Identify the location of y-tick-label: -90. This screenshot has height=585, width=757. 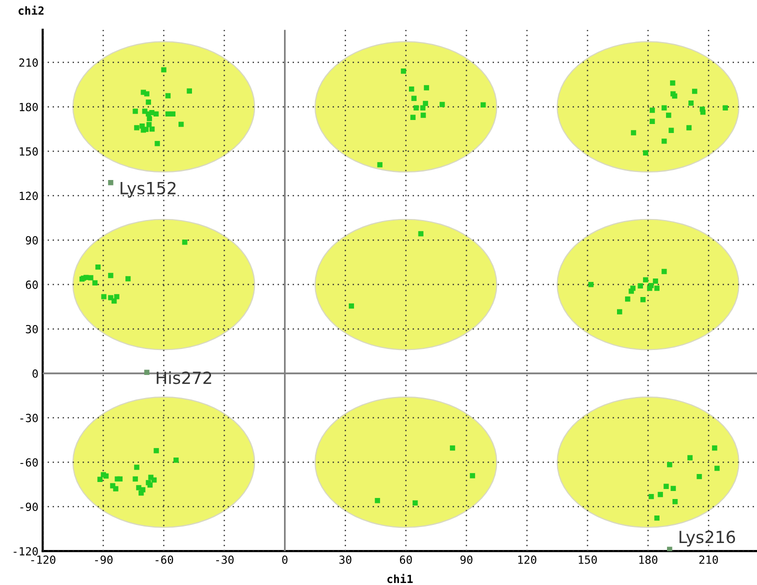
(29, 507).